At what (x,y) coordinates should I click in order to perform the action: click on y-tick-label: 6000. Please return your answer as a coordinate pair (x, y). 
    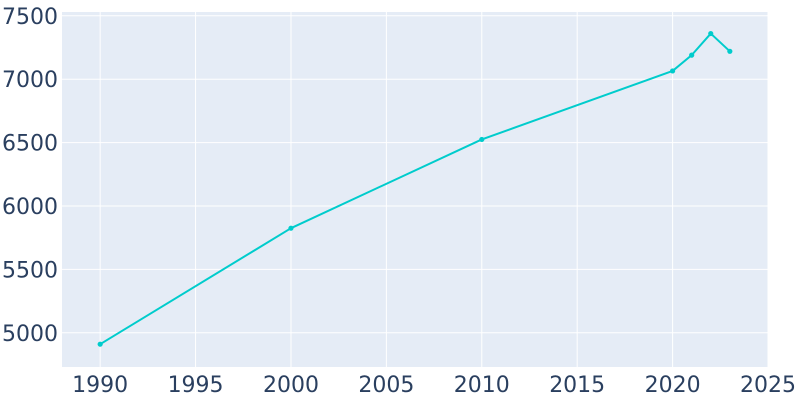
    Looking at the image, I should click on (30, 207).